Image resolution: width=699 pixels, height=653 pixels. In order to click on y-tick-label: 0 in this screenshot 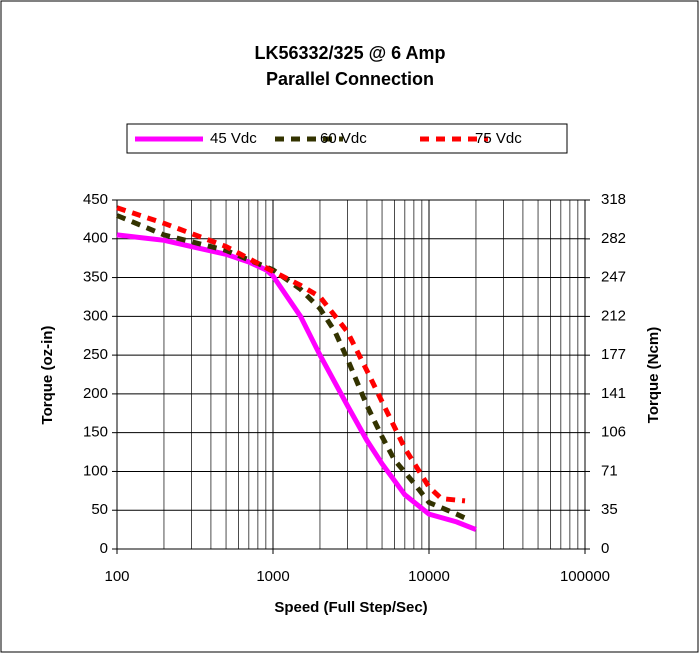, I will do `click(104, 548)`.